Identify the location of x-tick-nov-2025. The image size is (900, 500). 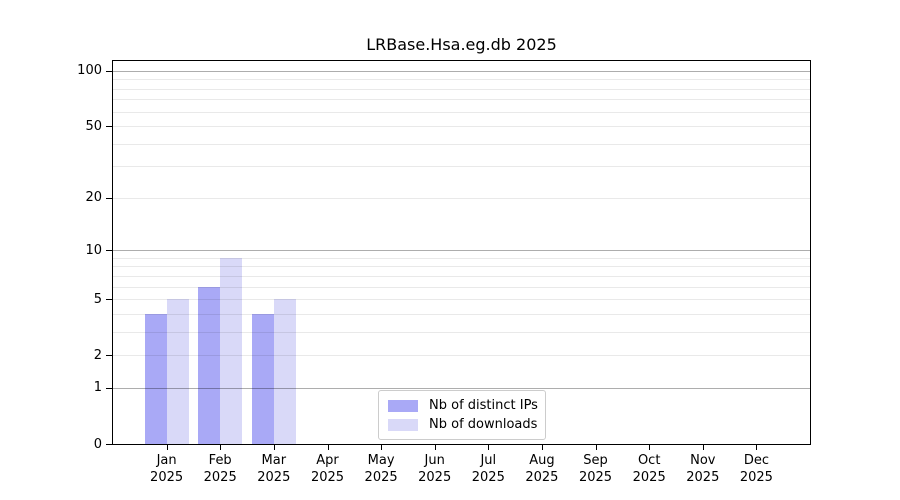
(703, 447).